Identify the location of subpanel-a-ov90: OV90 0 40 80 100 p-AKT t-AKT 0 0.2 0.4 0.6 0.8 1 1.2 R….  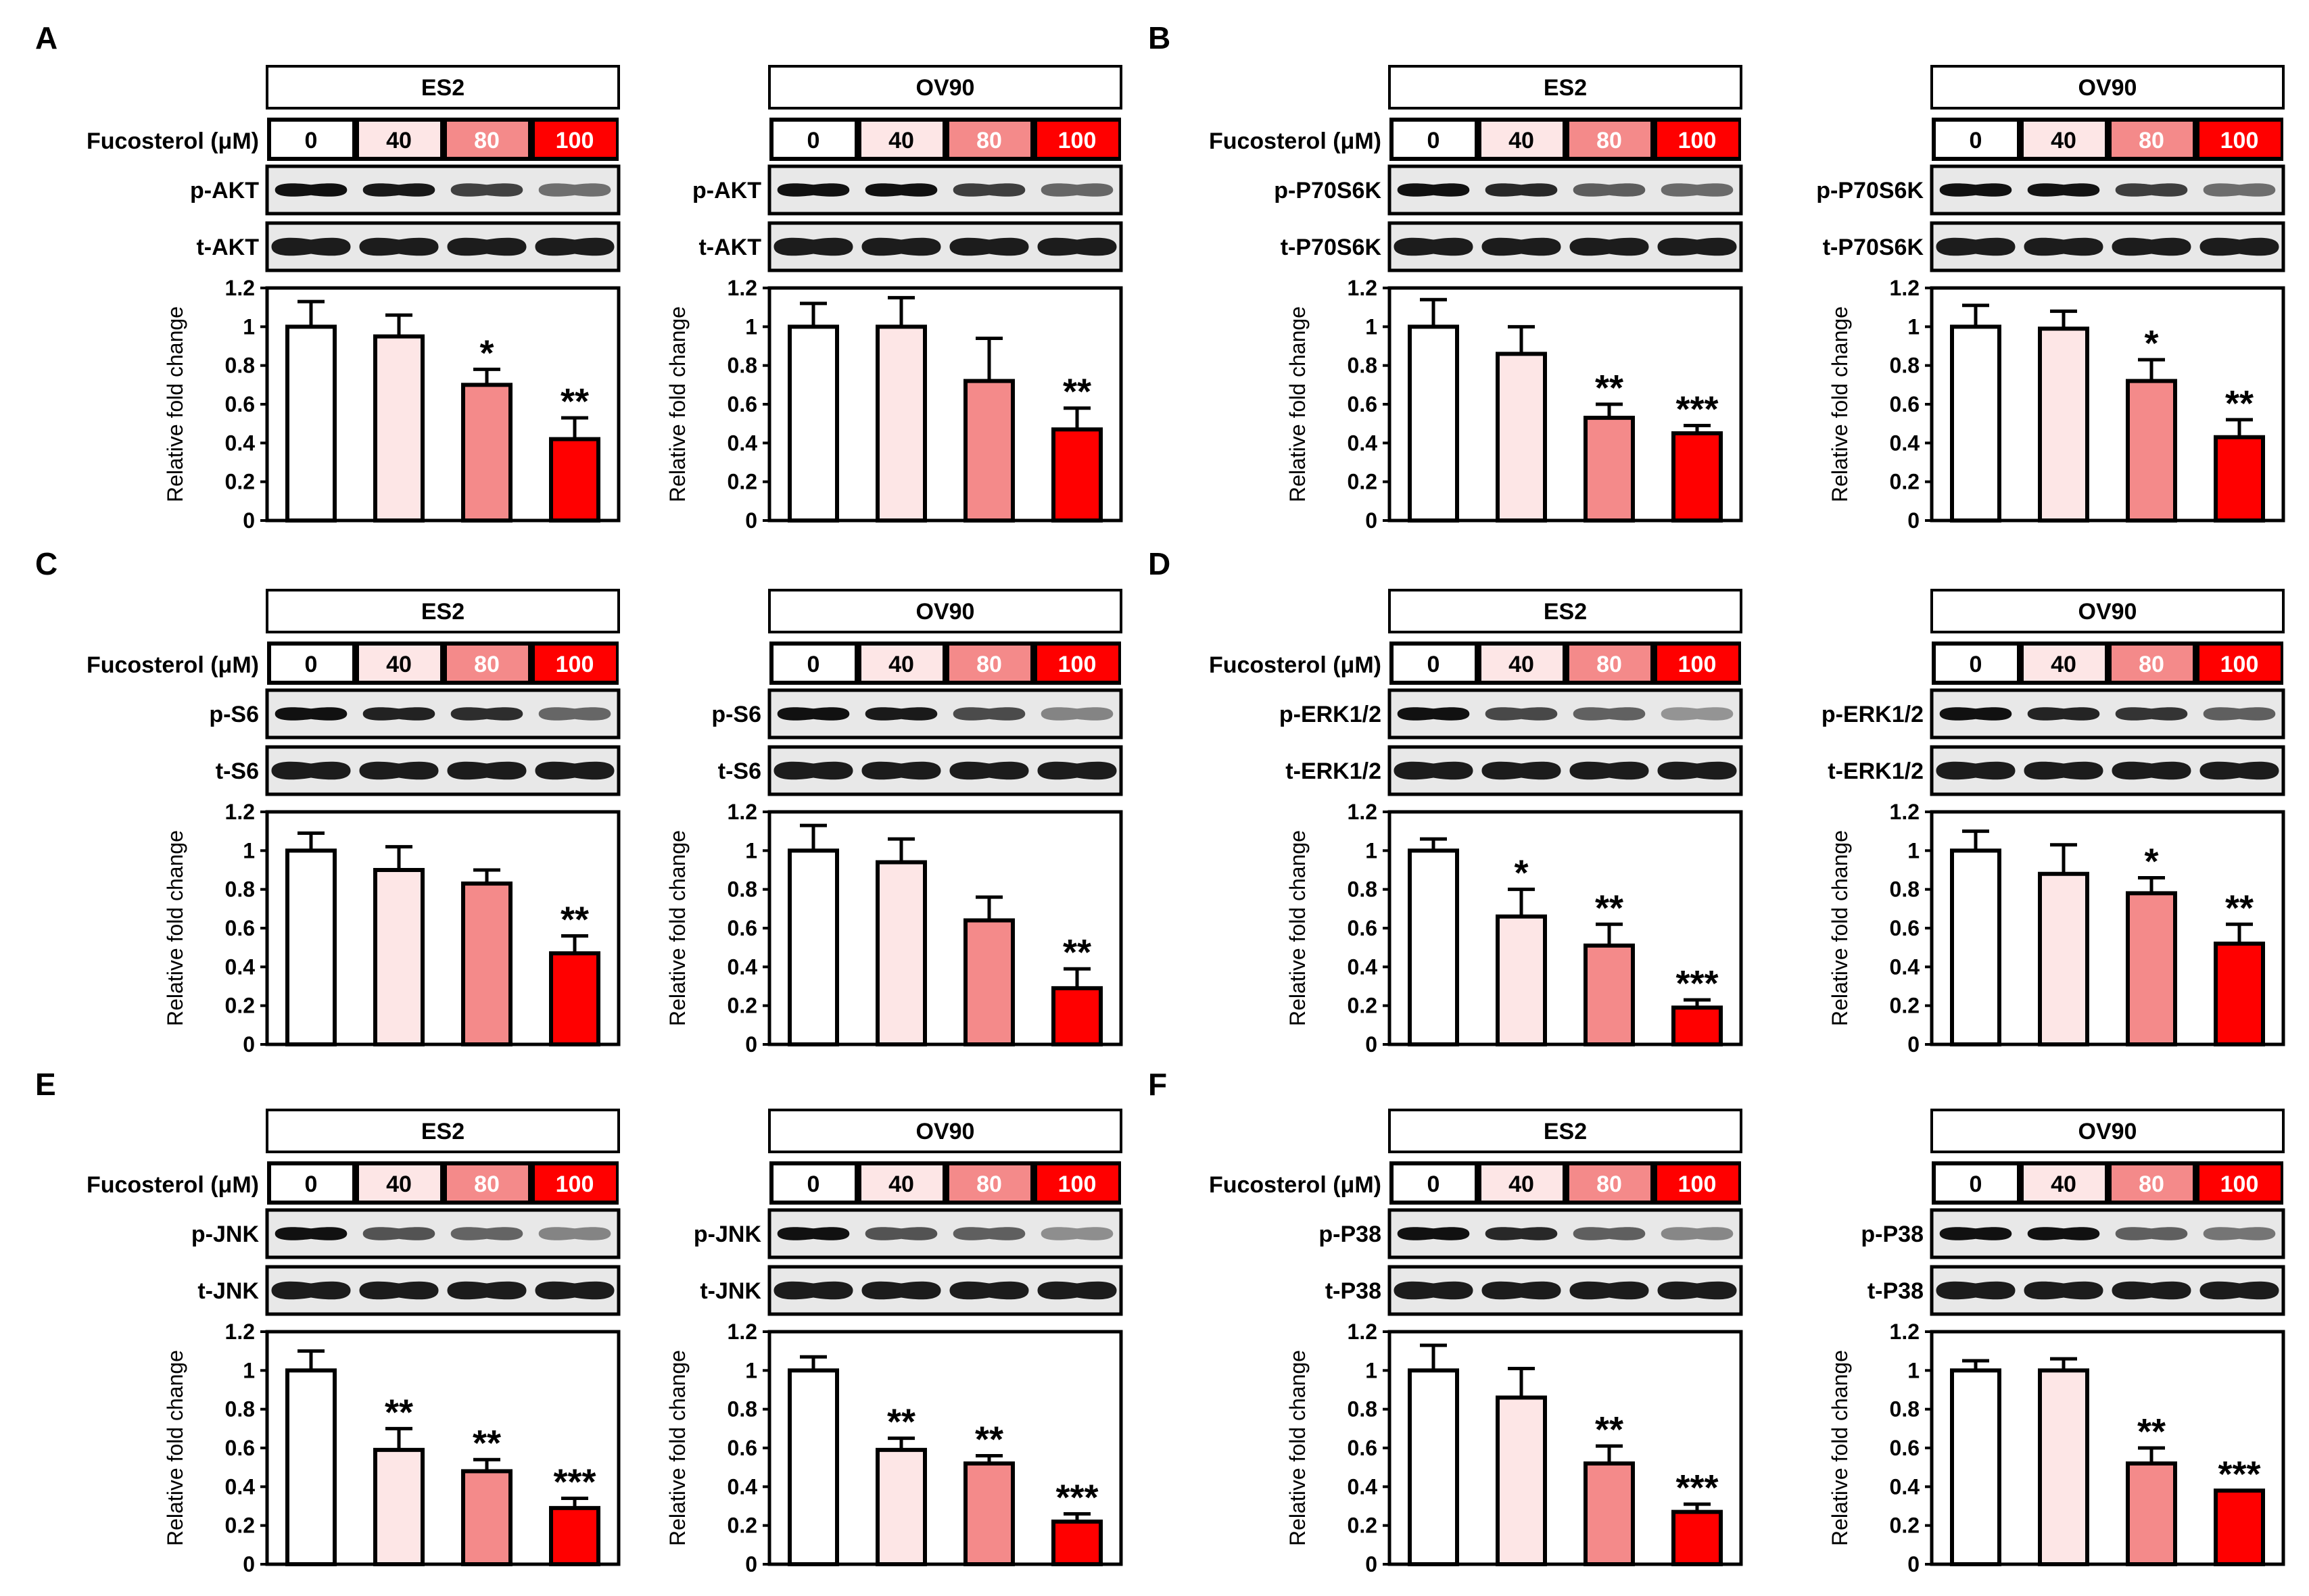
(894, 299).